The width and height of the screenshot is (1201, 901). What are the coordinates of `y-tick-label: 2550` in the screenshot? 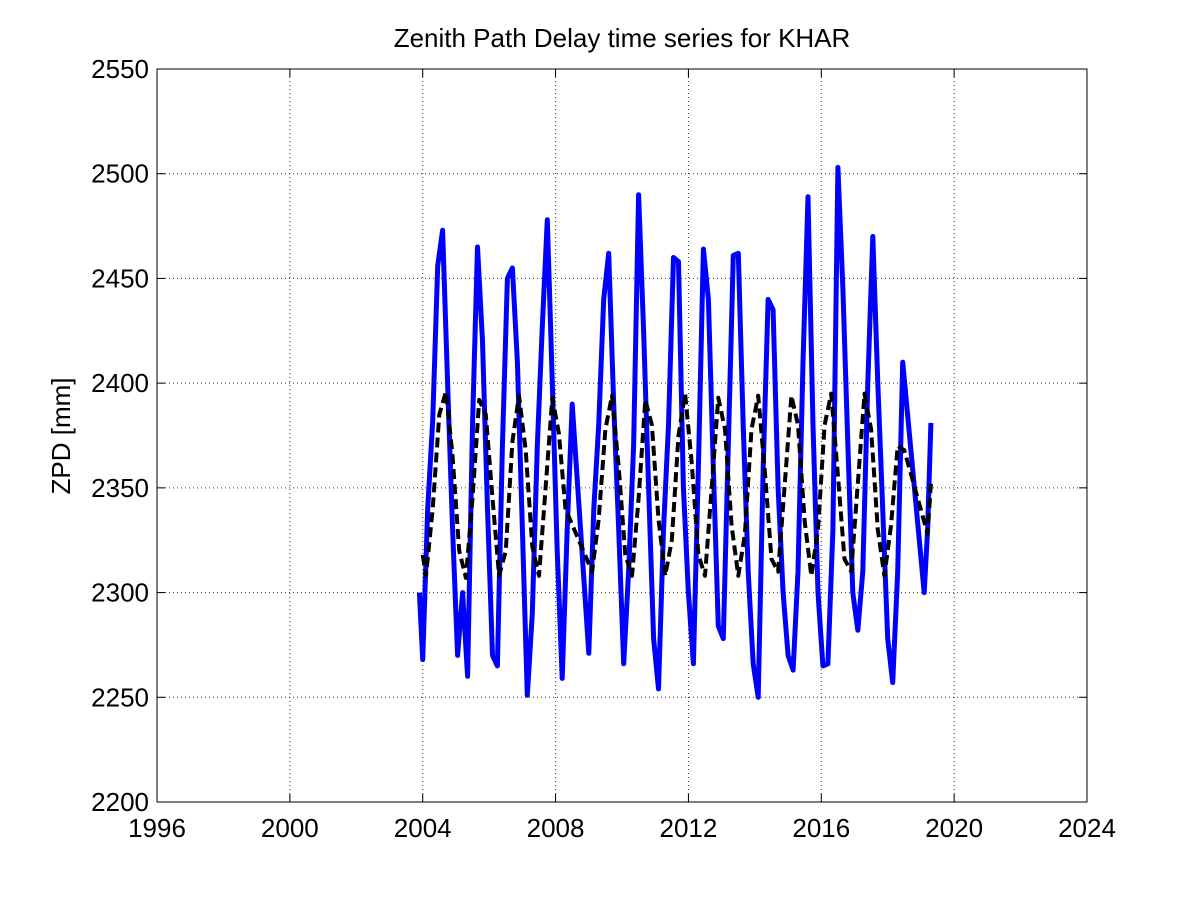 It's located at (120, 69).